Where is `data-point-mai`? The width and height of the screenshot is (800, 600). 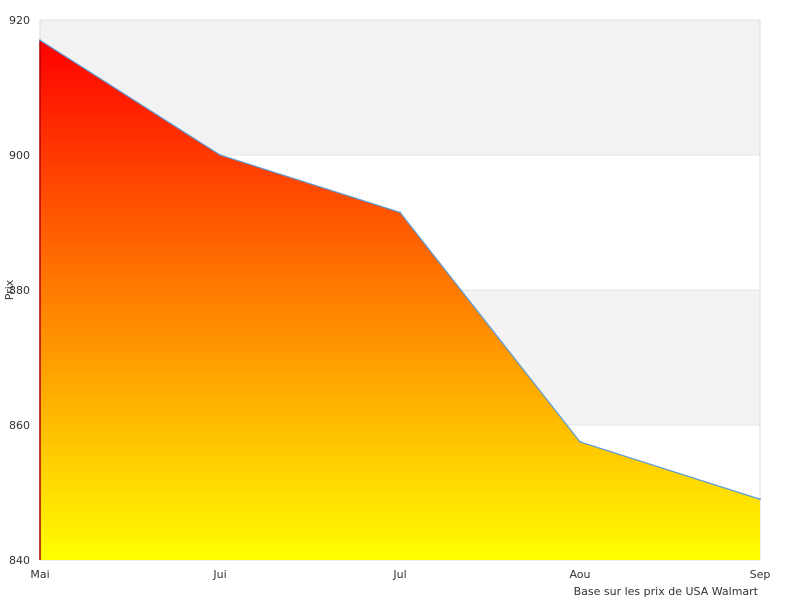
data-point-mai is located at coordinates (40, 40).